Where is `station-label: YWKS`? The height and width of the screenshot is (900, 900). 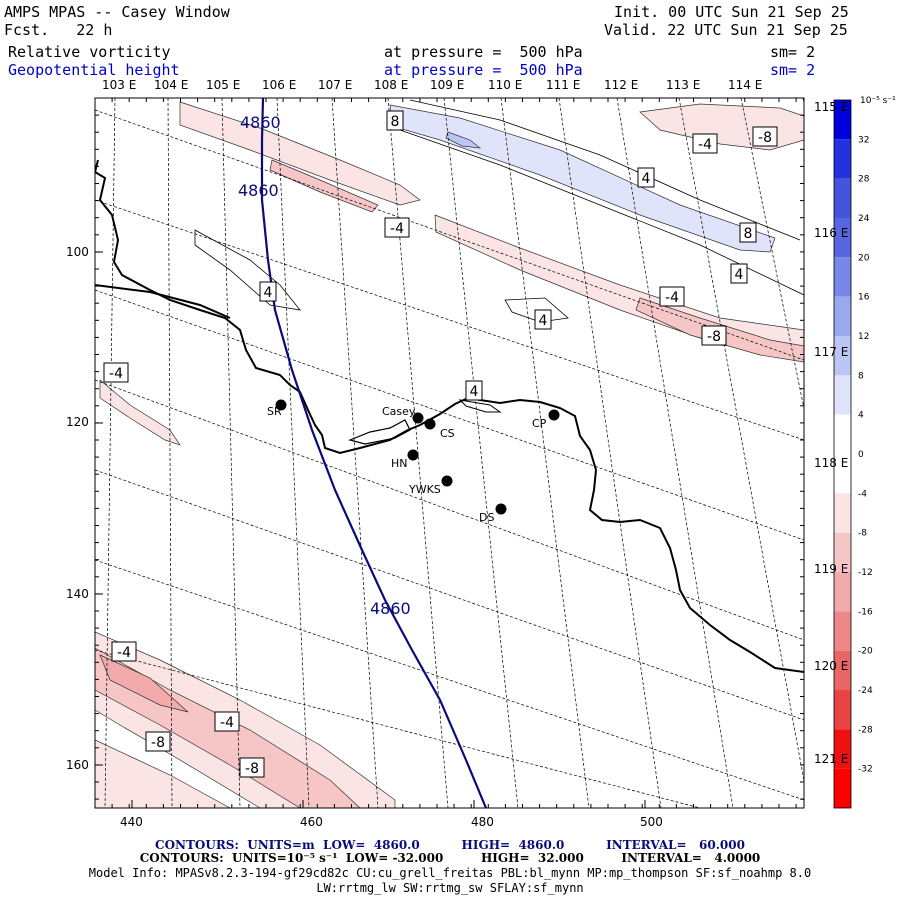 station-label: YWKS is located at coordinates (424, 489).